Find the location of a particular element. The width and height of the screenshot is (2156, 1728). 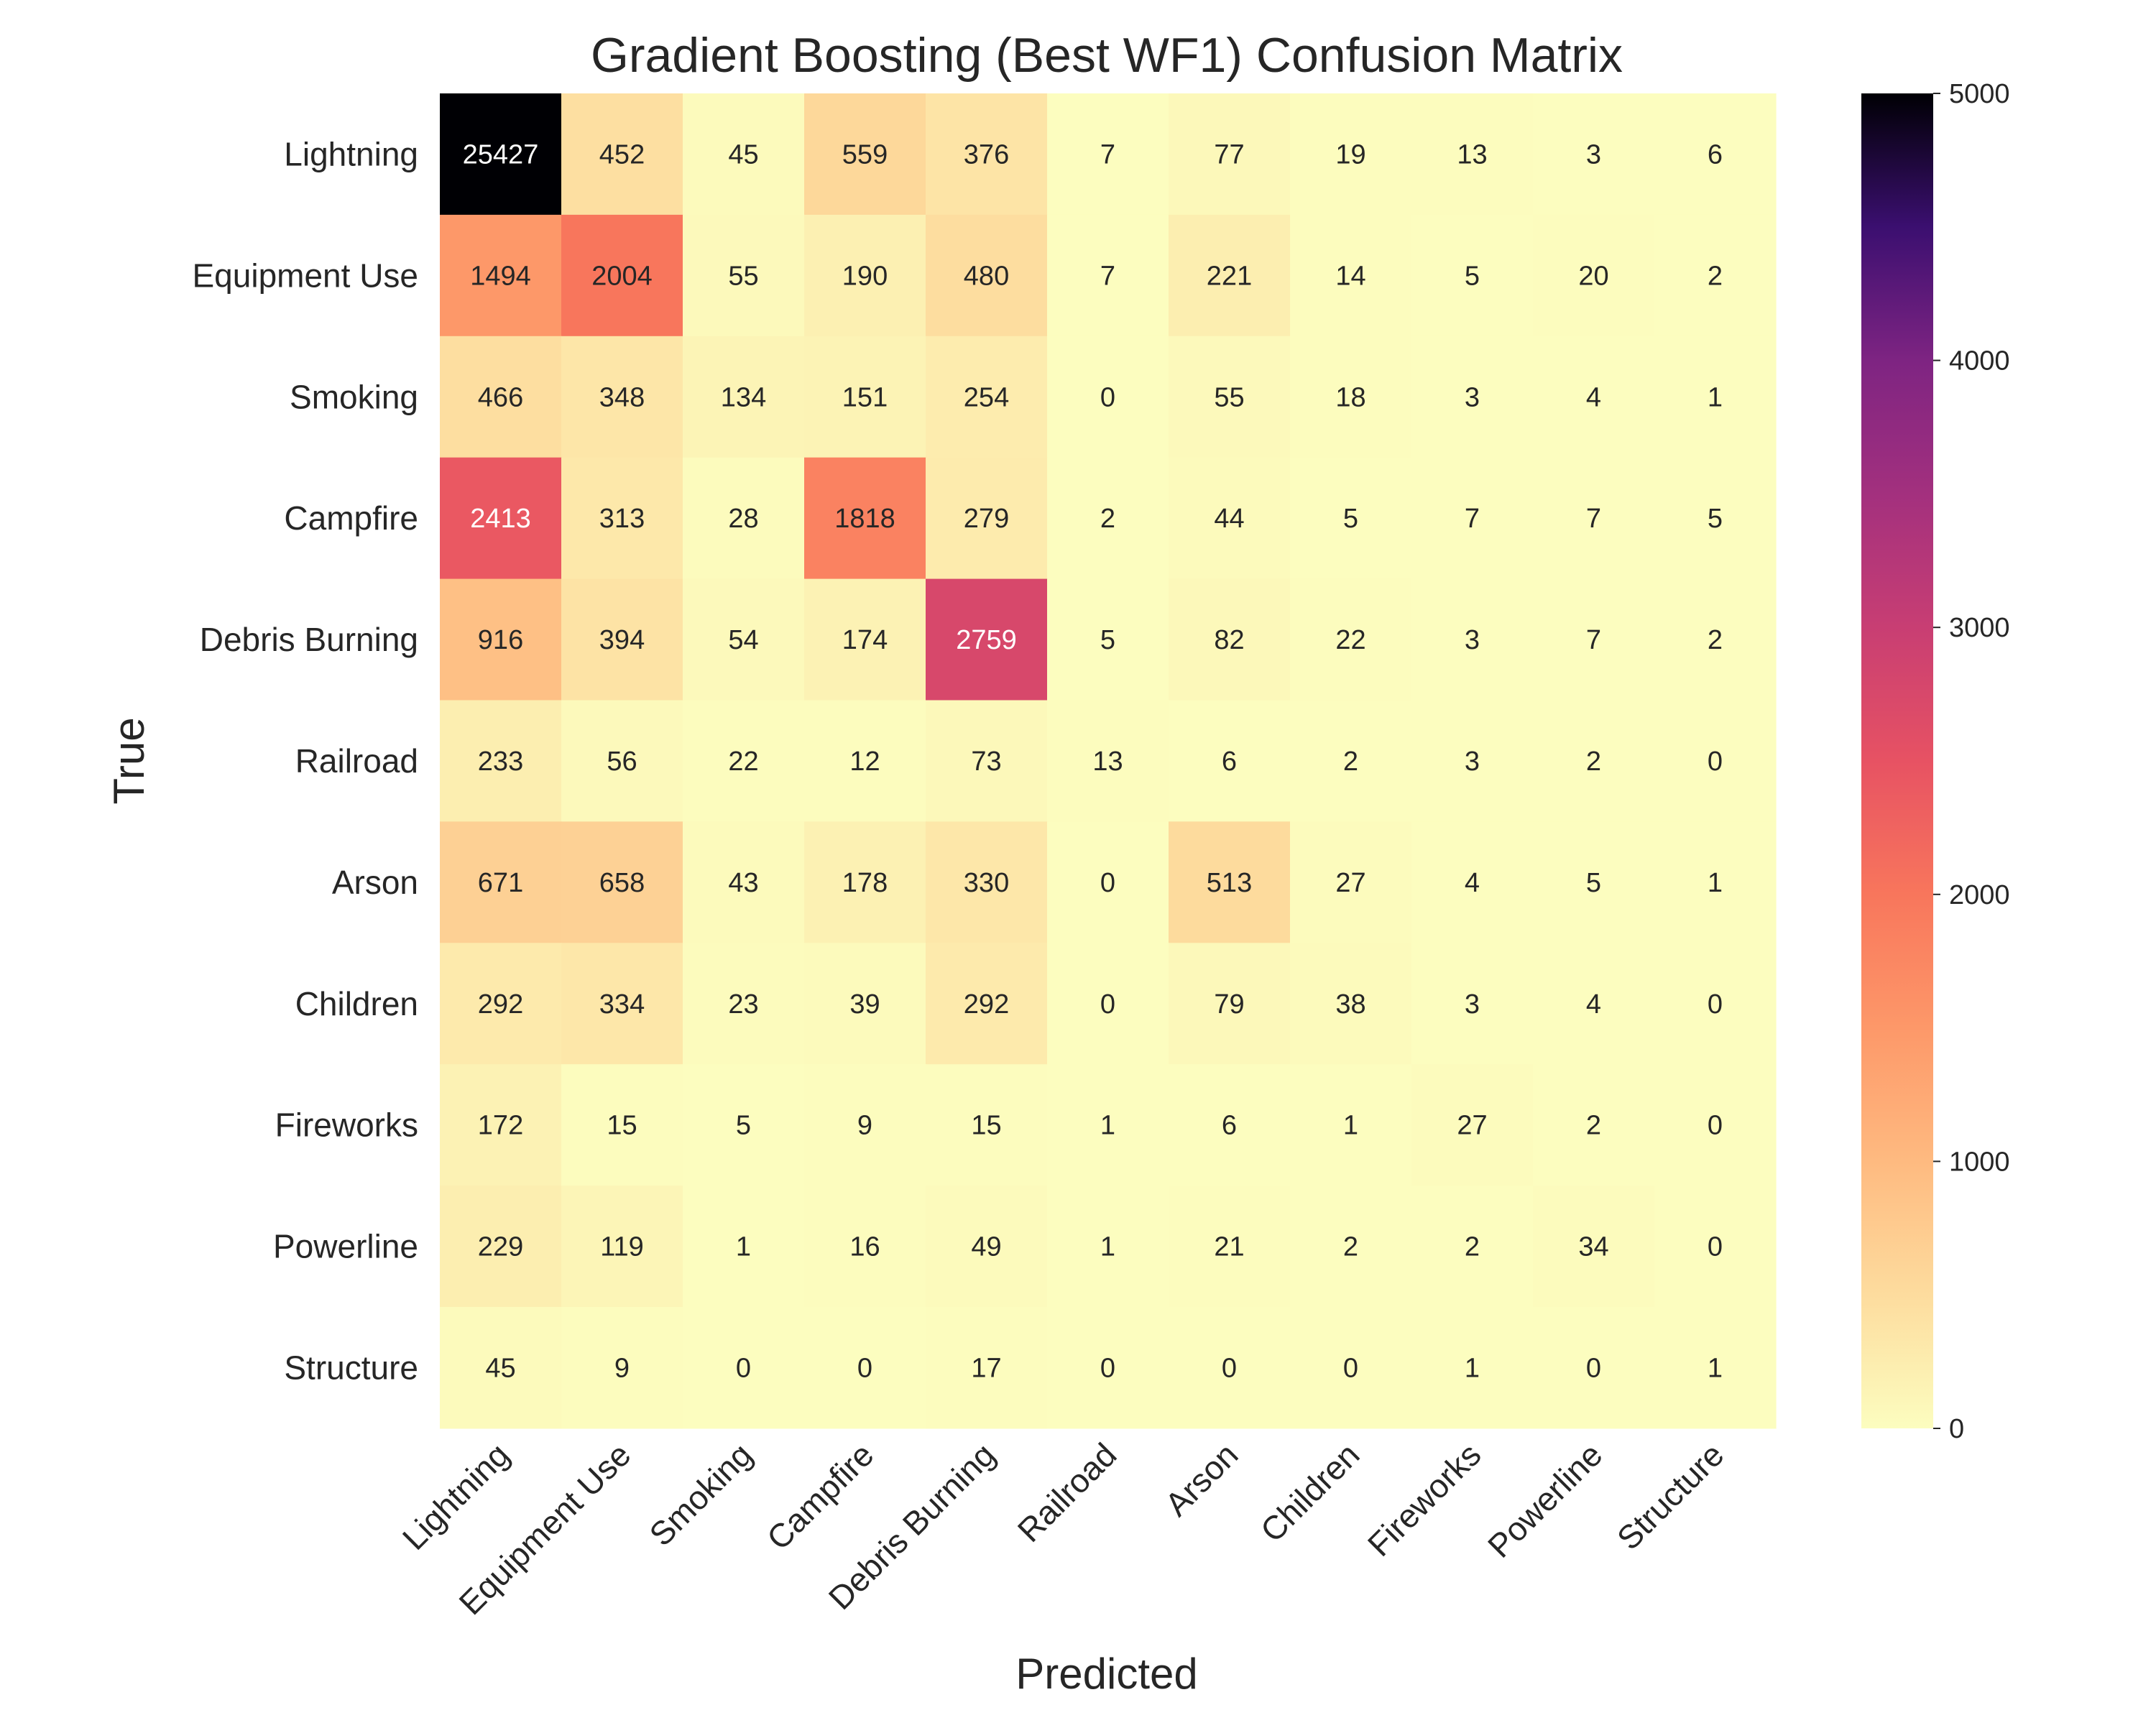

x-tick-label: Powerline is located at coordinates (1545, 1500).